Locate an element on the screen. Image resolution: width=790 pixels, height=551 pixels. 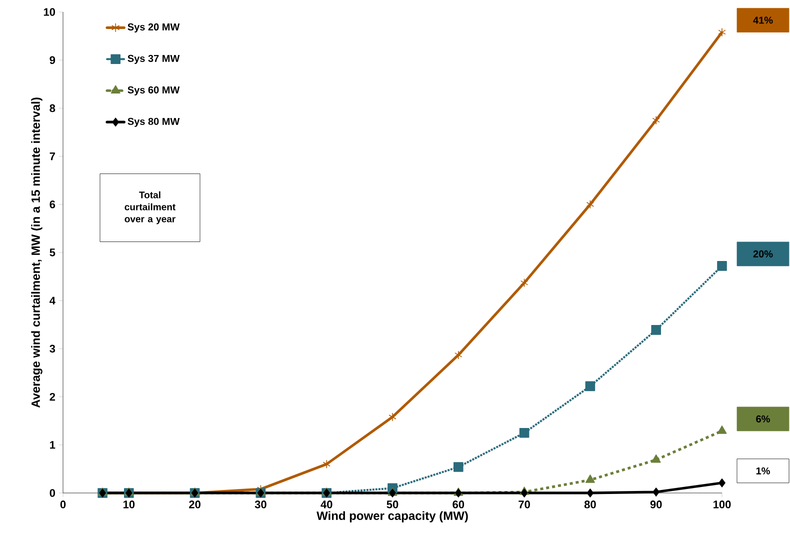
y-tick-label: 0 is located at coordinates (53, 493).